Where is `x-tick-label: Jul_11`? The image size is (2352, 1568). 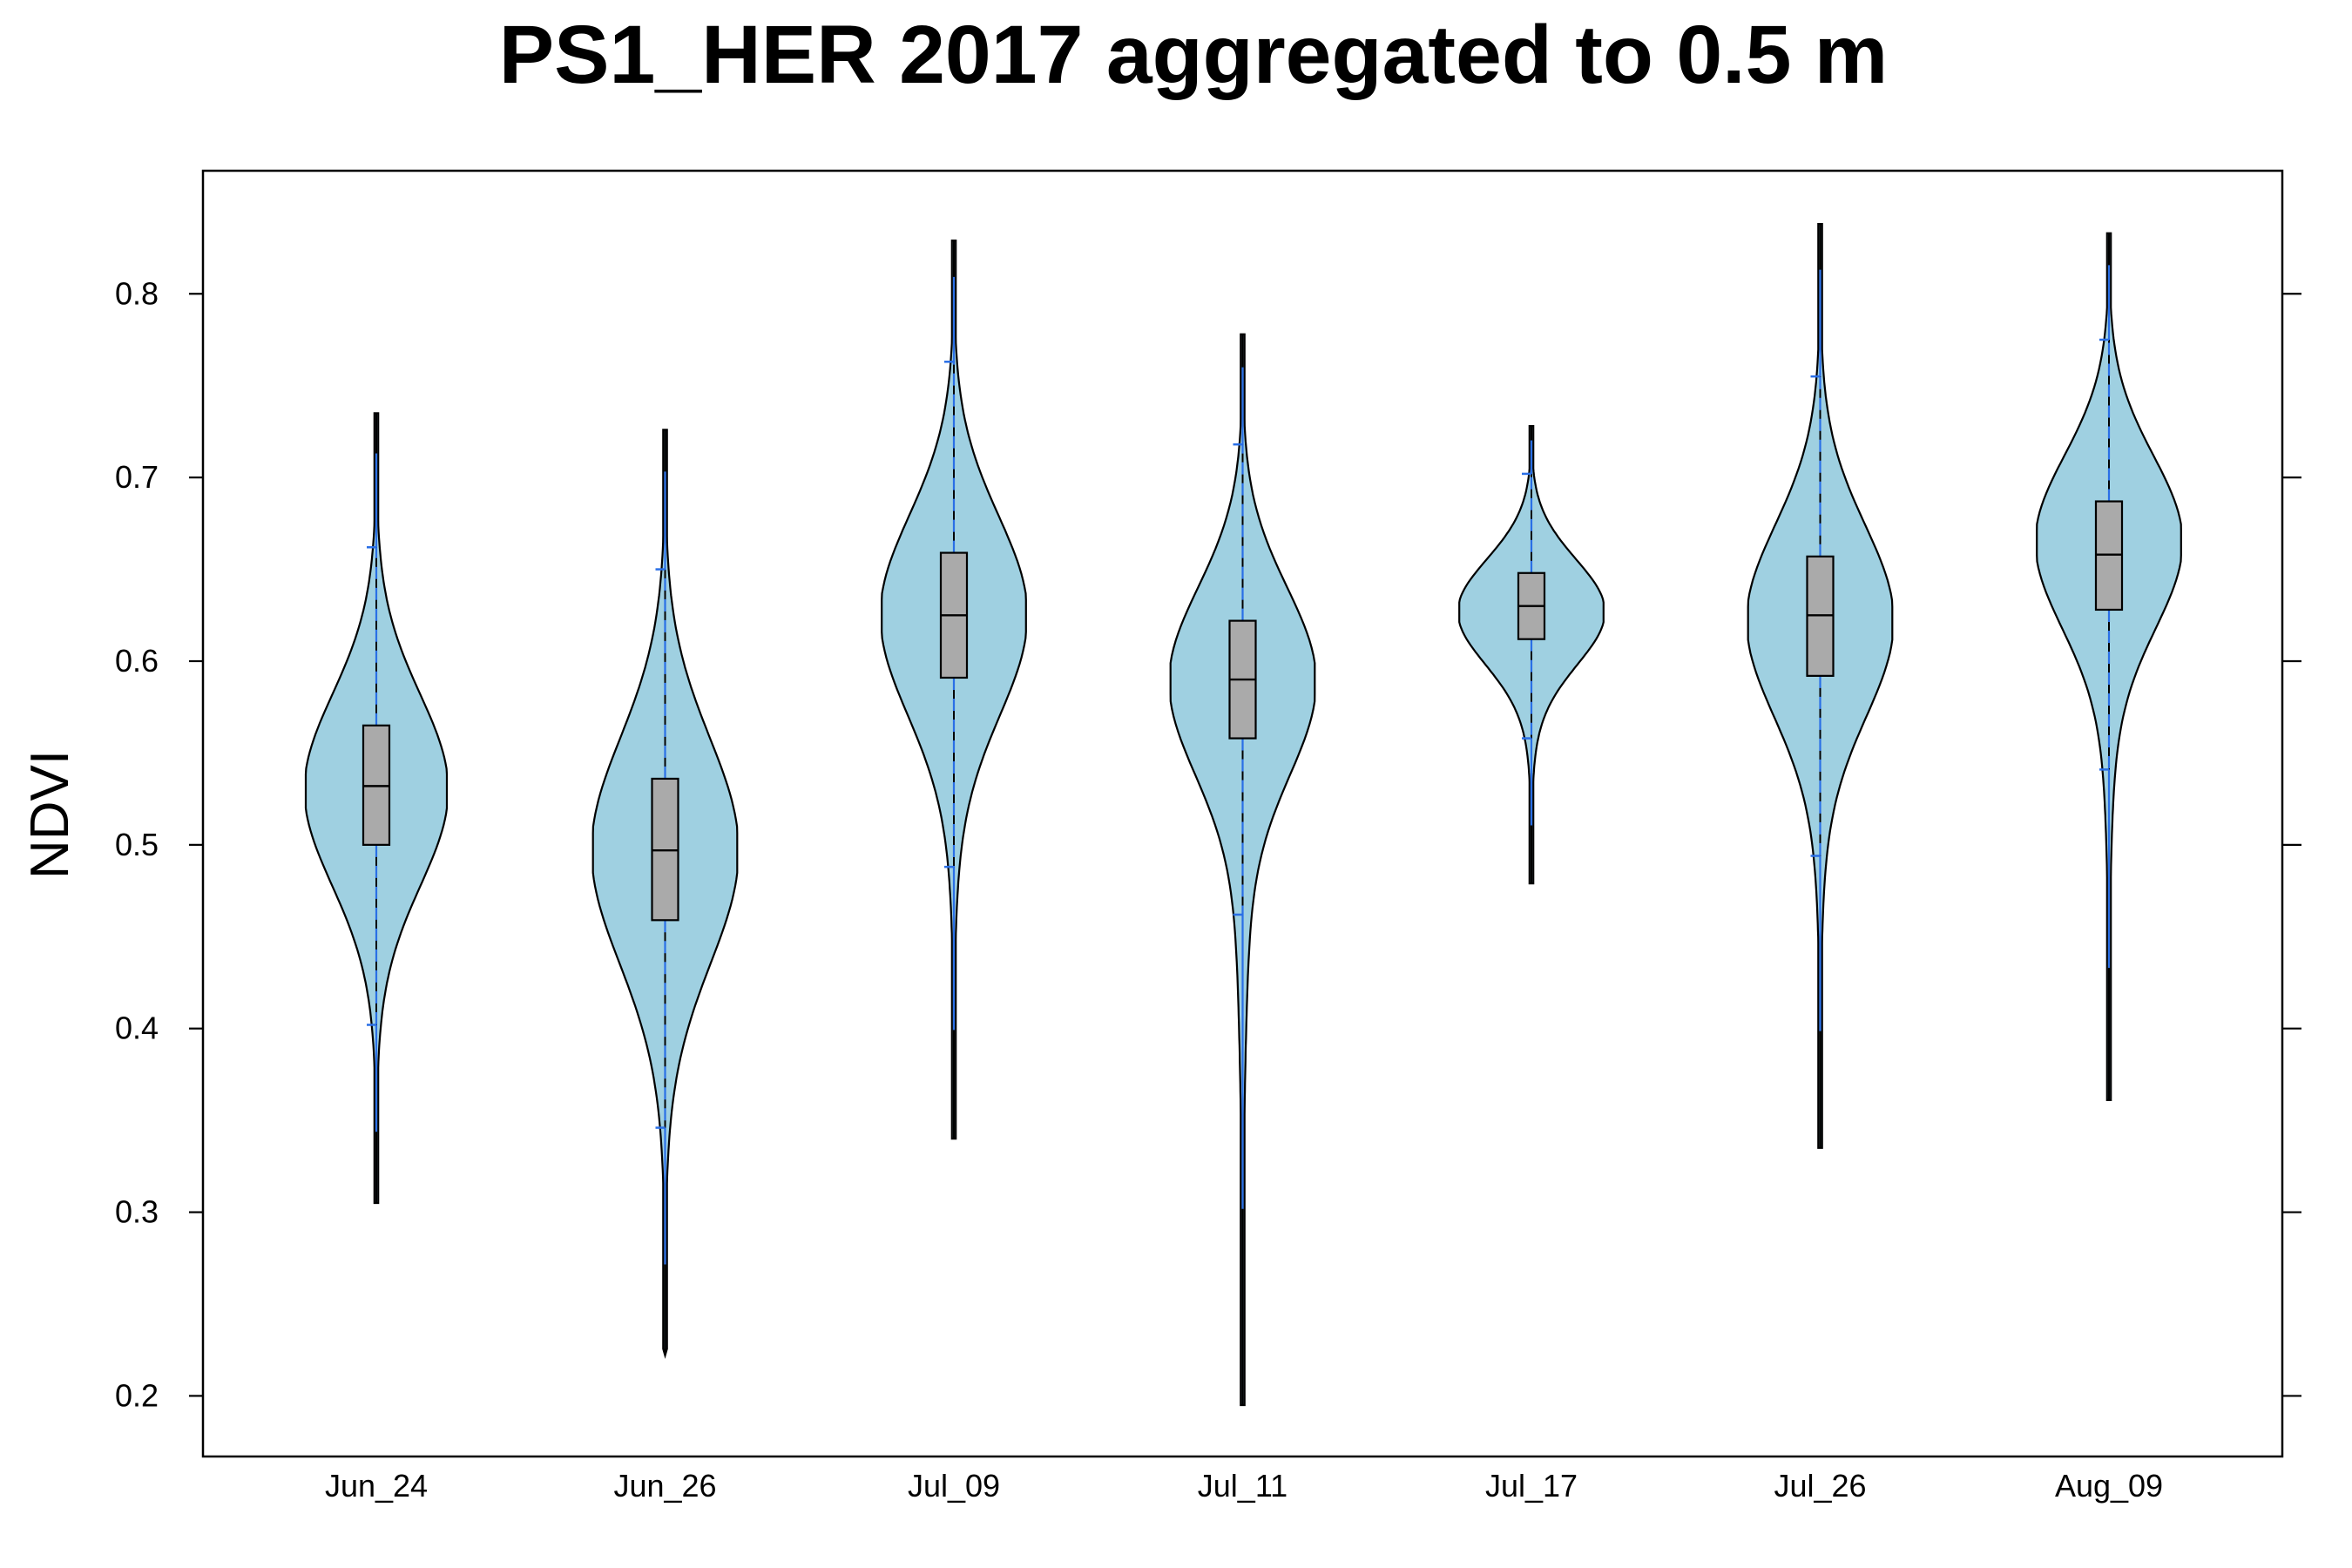 x-tick-label: Jul_11 is located at coordinates (1243, 1486).